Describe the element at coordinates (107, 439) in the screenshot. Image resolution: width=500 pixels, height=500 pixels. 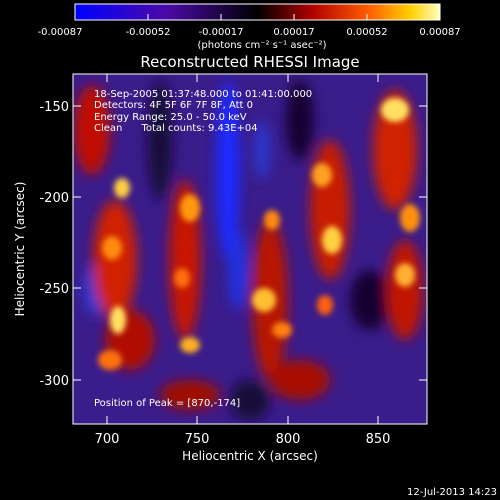
I see `x-tick-label: 700` at that location.